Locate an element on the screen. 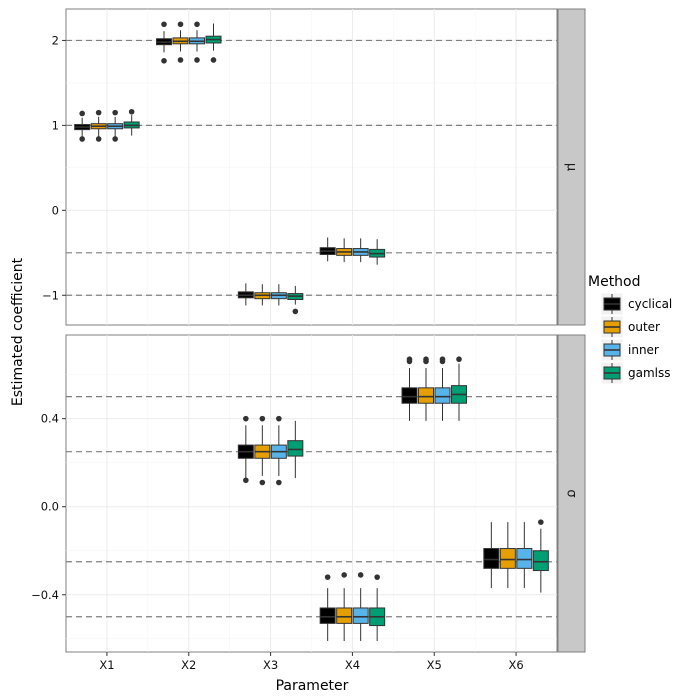  y-tick-label: 2 is located at coordinates (55, 40).